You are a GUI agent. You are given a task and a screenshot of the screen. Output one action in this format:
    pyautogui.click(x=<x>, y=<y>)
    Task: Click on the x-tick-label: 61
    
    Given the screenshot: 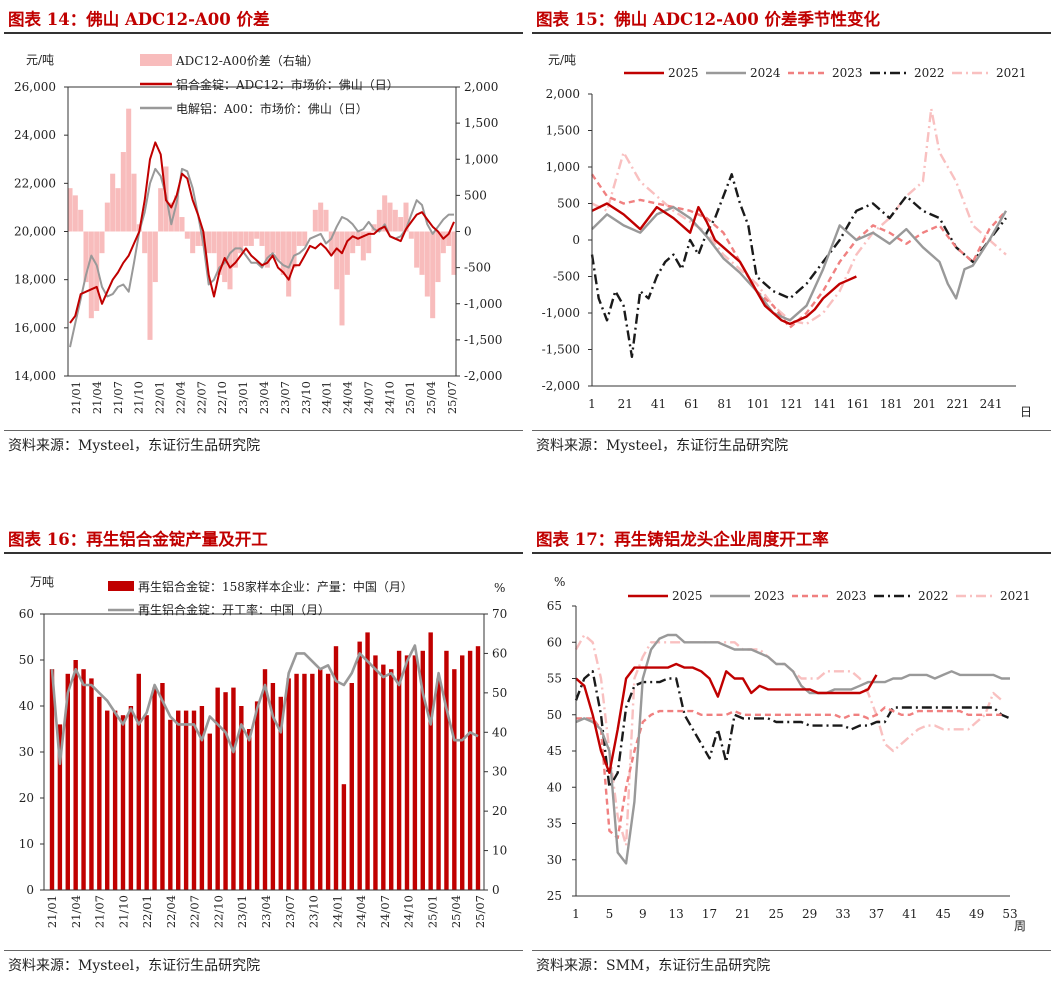 What is the action you would take?
    pyautogui.click(x=691, y=404)
    